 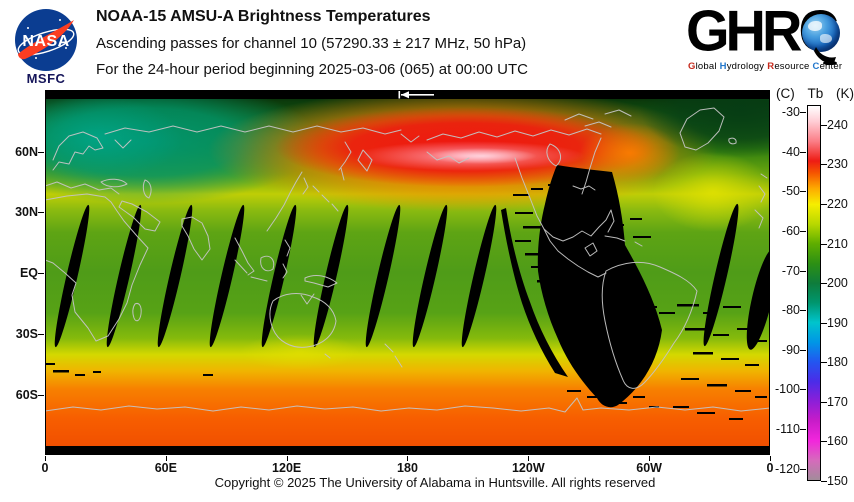 What do you see at coordinates (821, 33) in the screenshot?
I see `globe-icon` at bounding box center [821, 33].